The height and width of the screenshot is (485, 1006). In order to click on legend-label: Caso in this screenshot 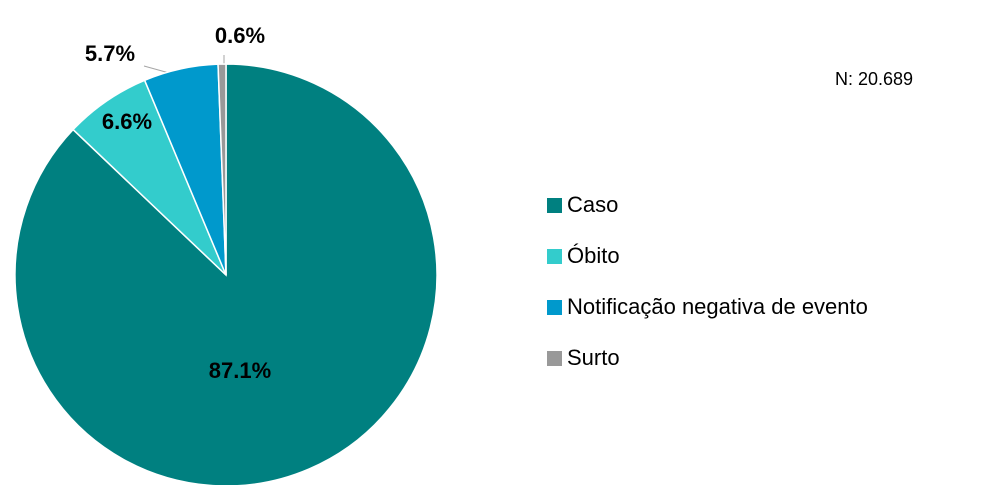, I will do `click(592, 204)`.